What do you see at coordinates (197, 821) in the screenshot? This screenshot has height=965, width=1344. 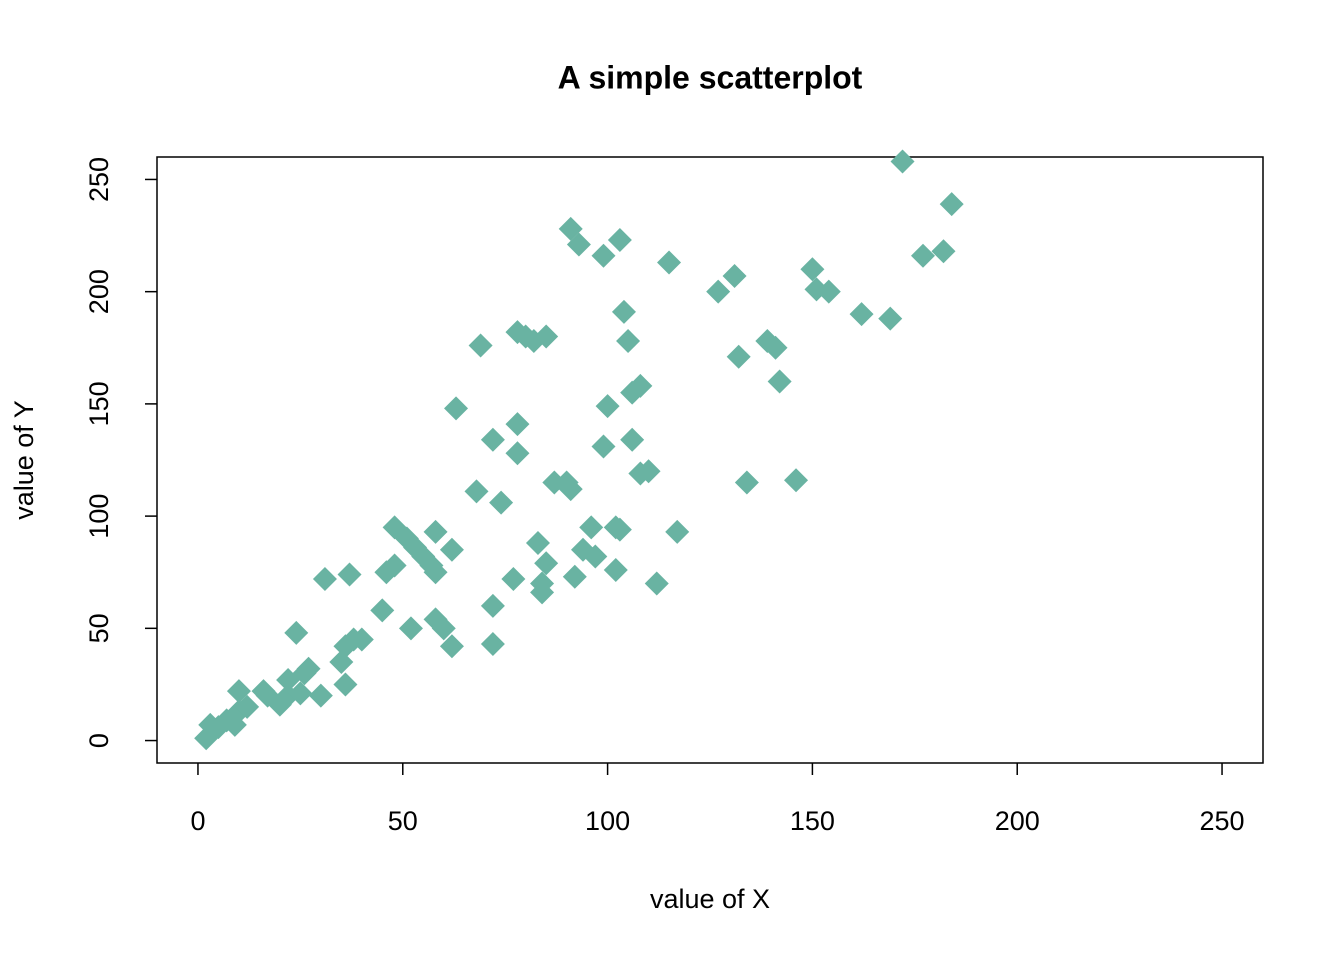 I see `x-tick-label: 0` at bounding box center [197, 821].